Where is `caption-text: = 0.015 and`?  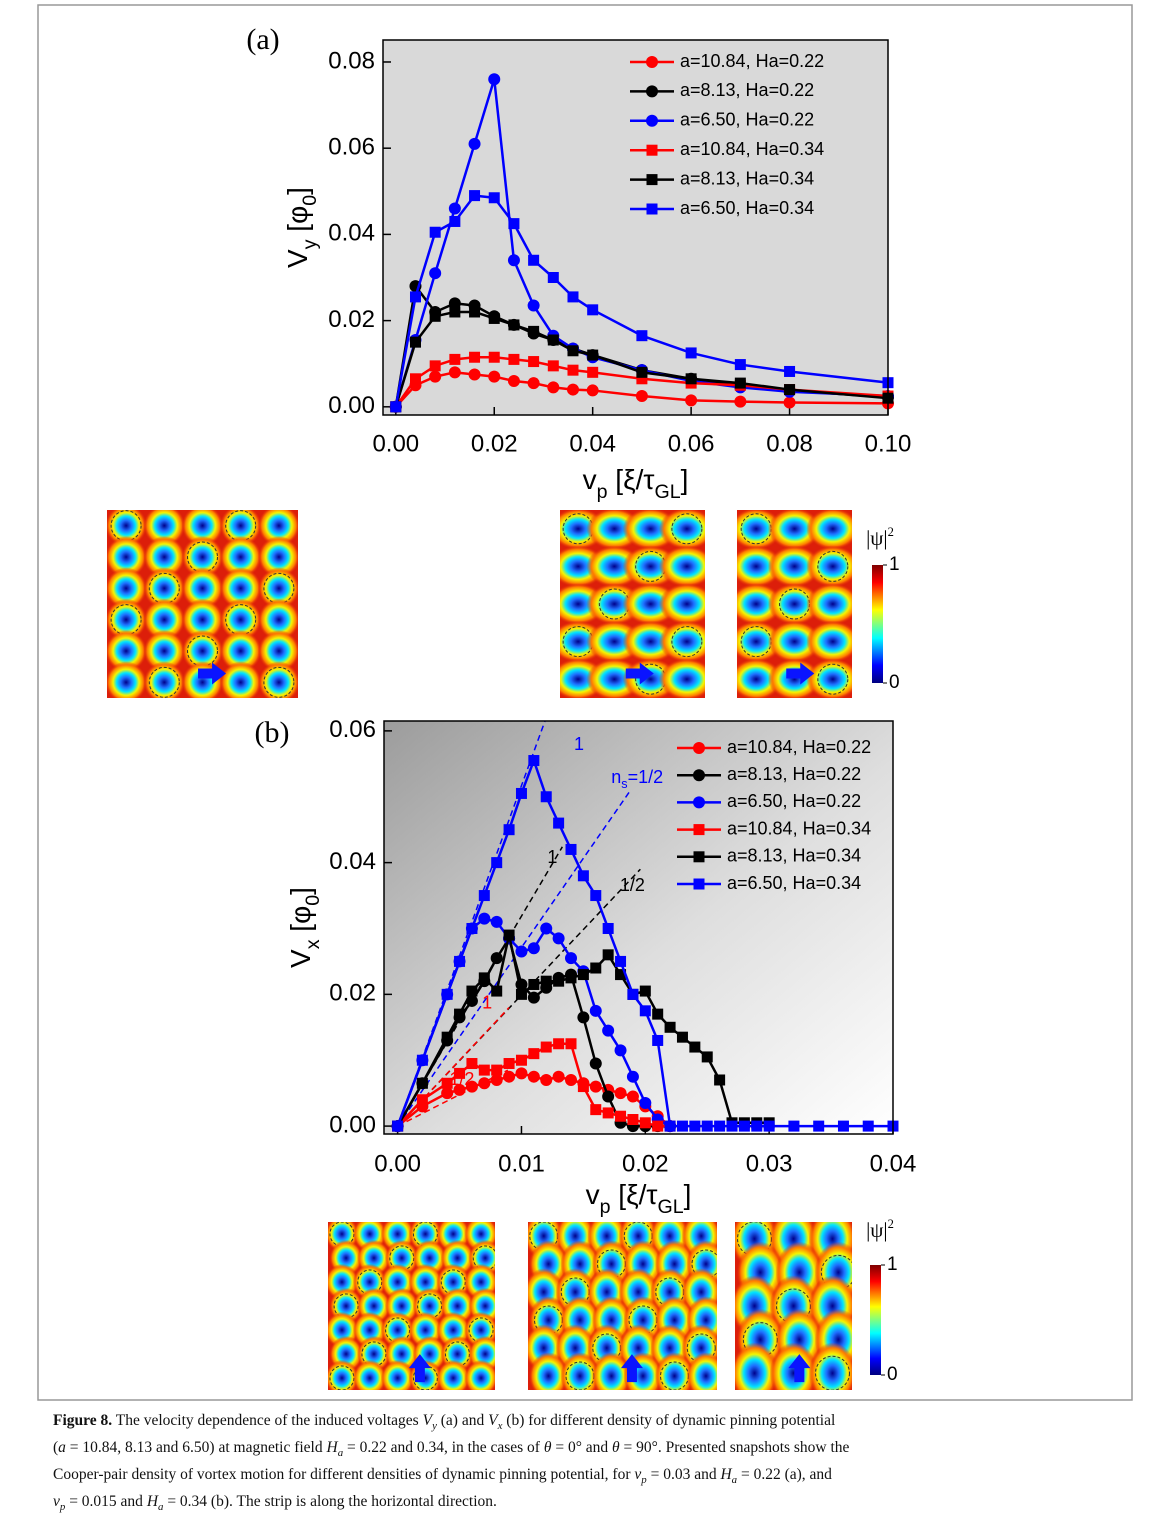 caption-text: = 0.015 and is located at coordinates (106, 1502).